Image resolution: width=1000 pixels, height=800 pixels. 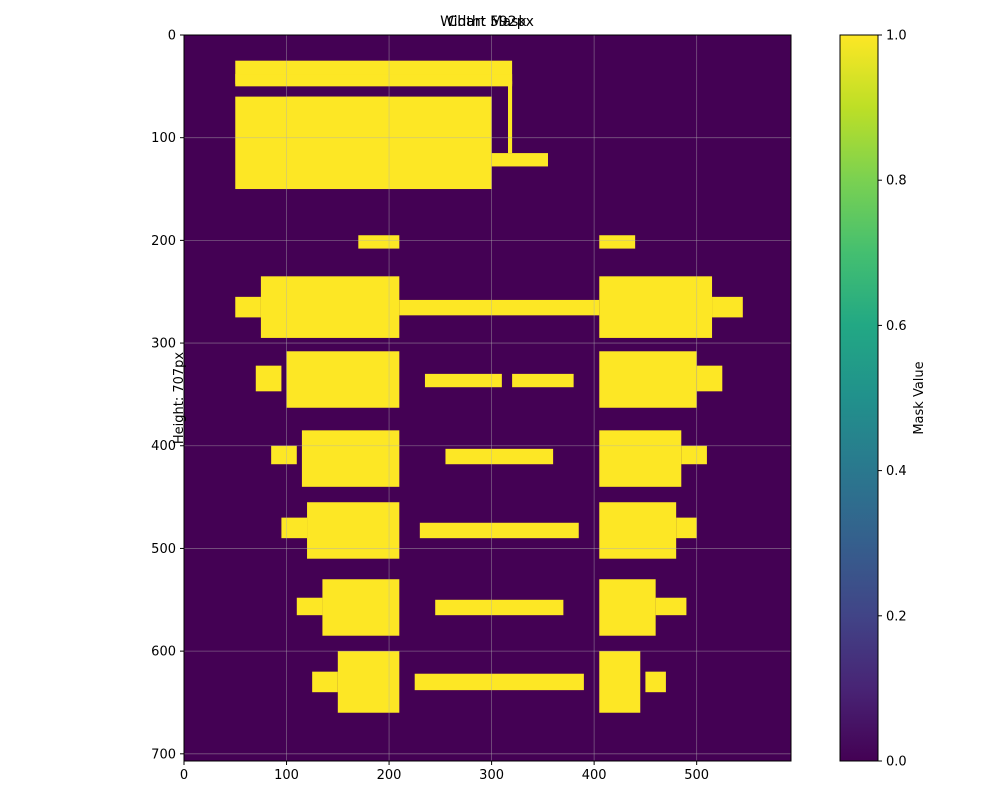 What do you see at coordinates (179, 398) in the screenshot?
I see `y-axis-label: Height: 707px` at bounding box center [179, 398].